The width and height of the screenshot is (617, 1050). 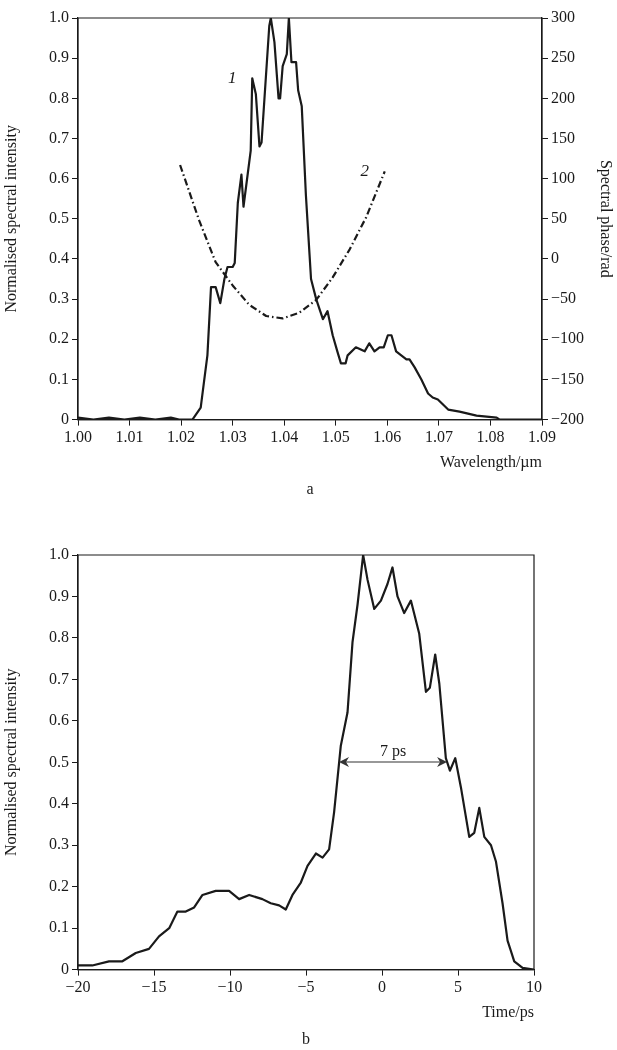 I want to click on x-tick-label: 0, so click(x=382, y=987).